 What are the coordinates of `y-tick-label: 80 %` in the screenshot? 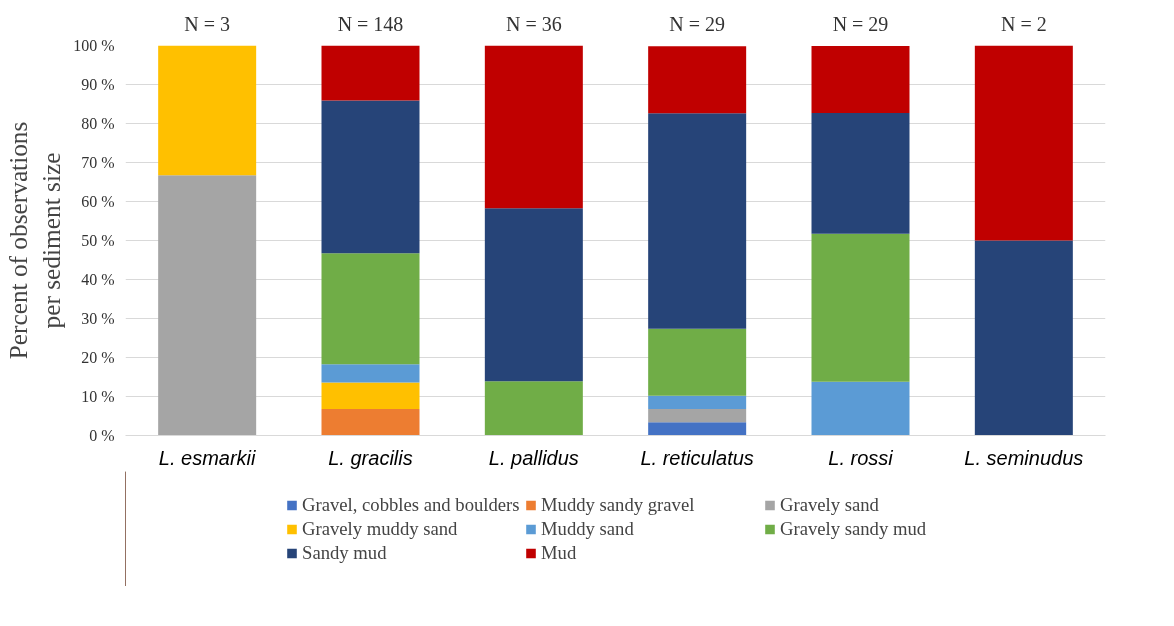 It's located at (98, 123).